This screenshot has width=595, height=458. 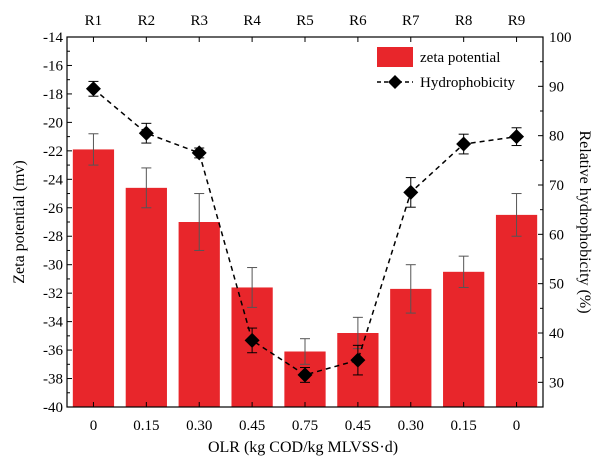 I want to click on right-tick-label: 50, so click(x=556, y=285).